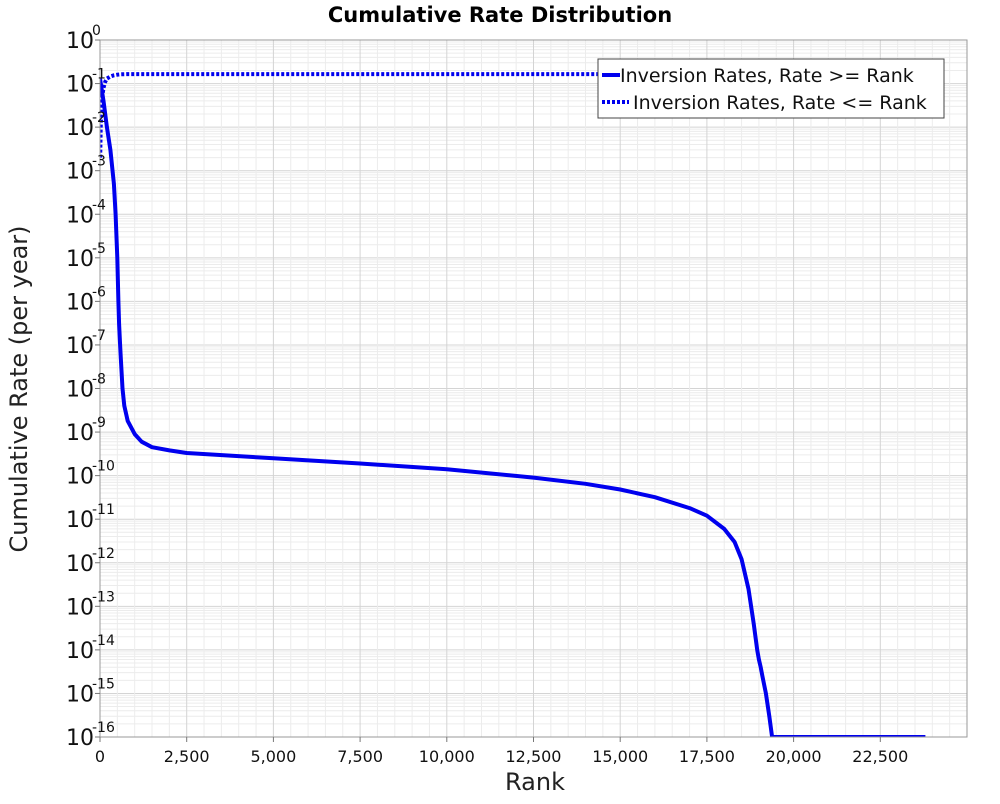  Describe the element at coordinates (100, 756) in the screenshot. I see `x-tick-label: 0` at that location.